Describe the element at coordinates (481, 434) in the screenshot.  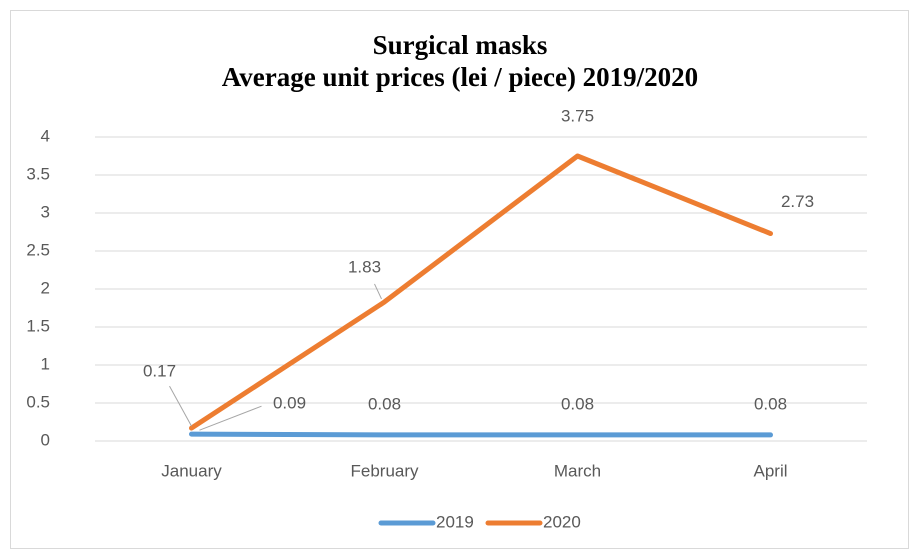
I see `series-line` at that location.